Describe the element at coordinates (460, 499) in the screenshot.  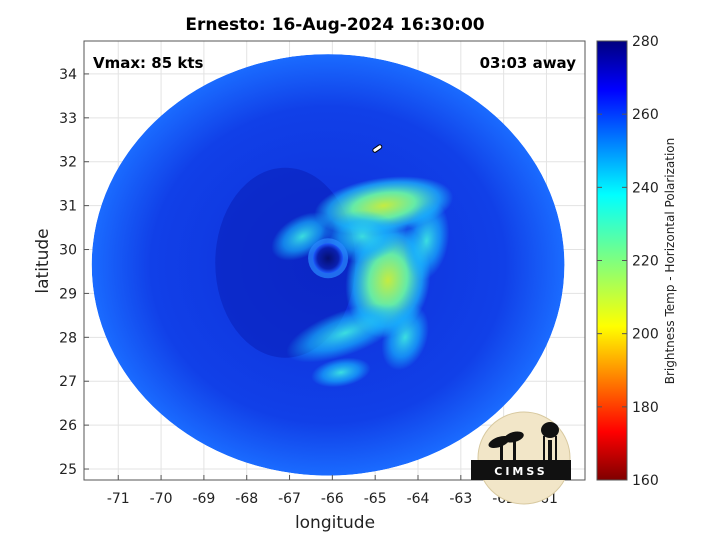
I see `x-tick-label: -63` at that location.